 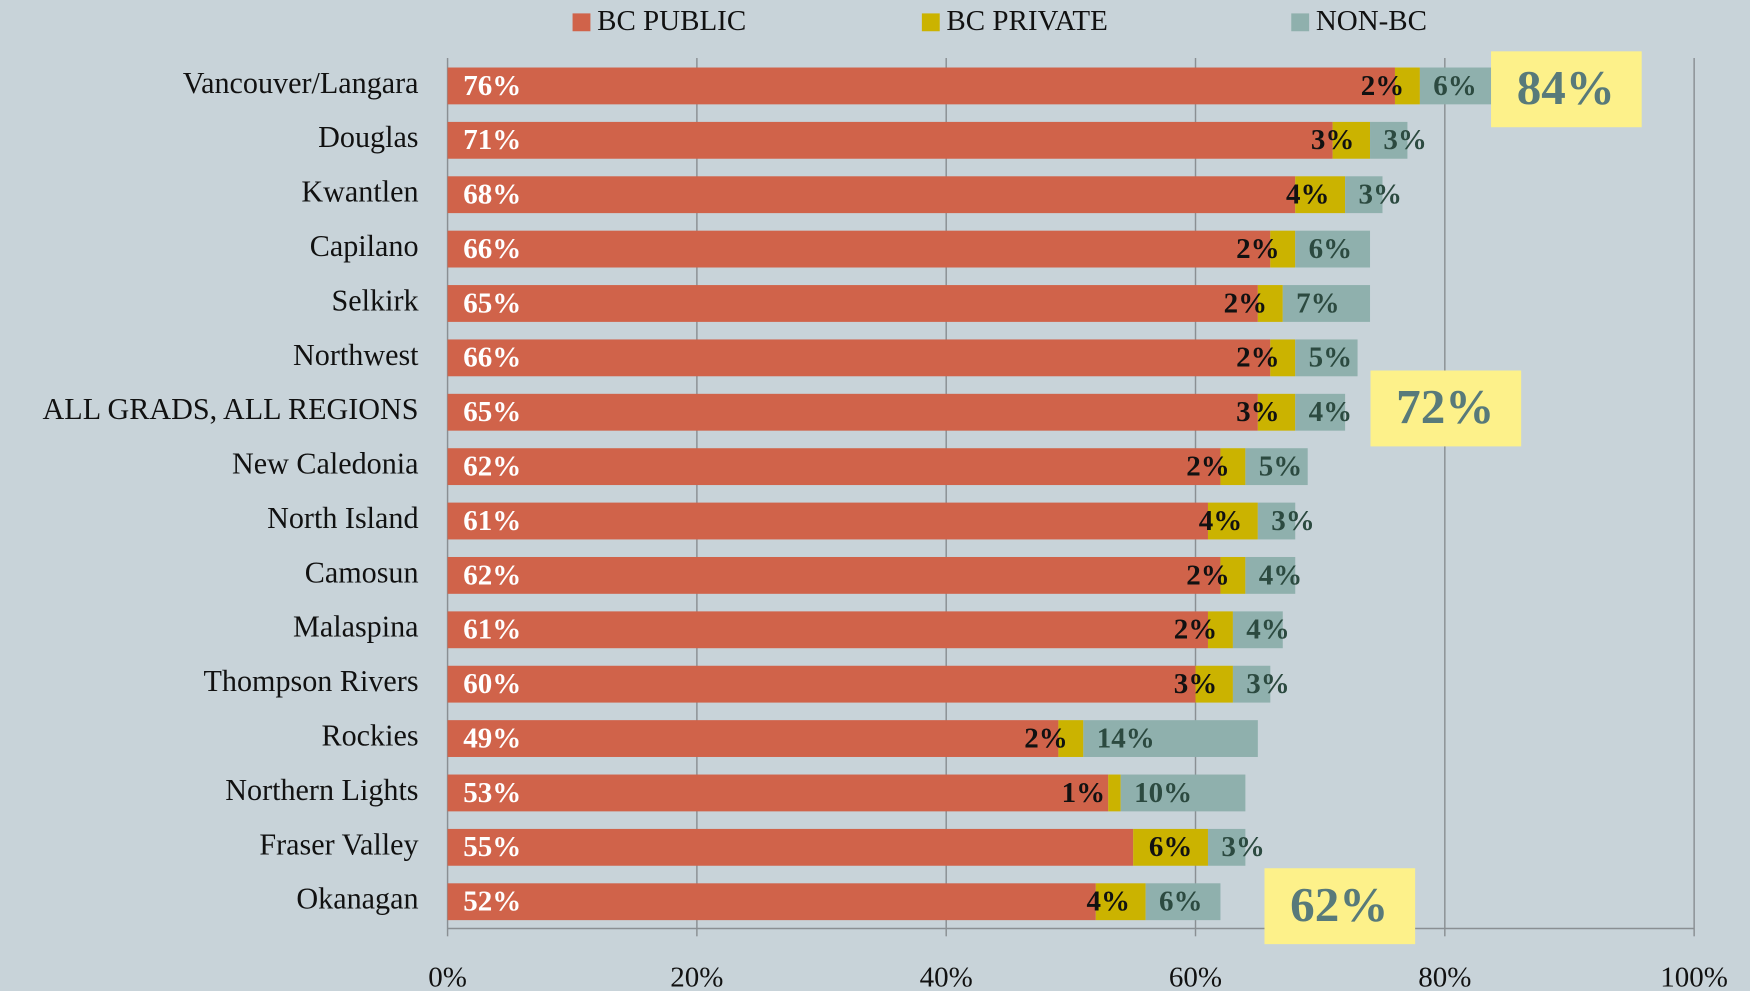 I want to click on annotation: 62%, so click(x=1339, y=904).